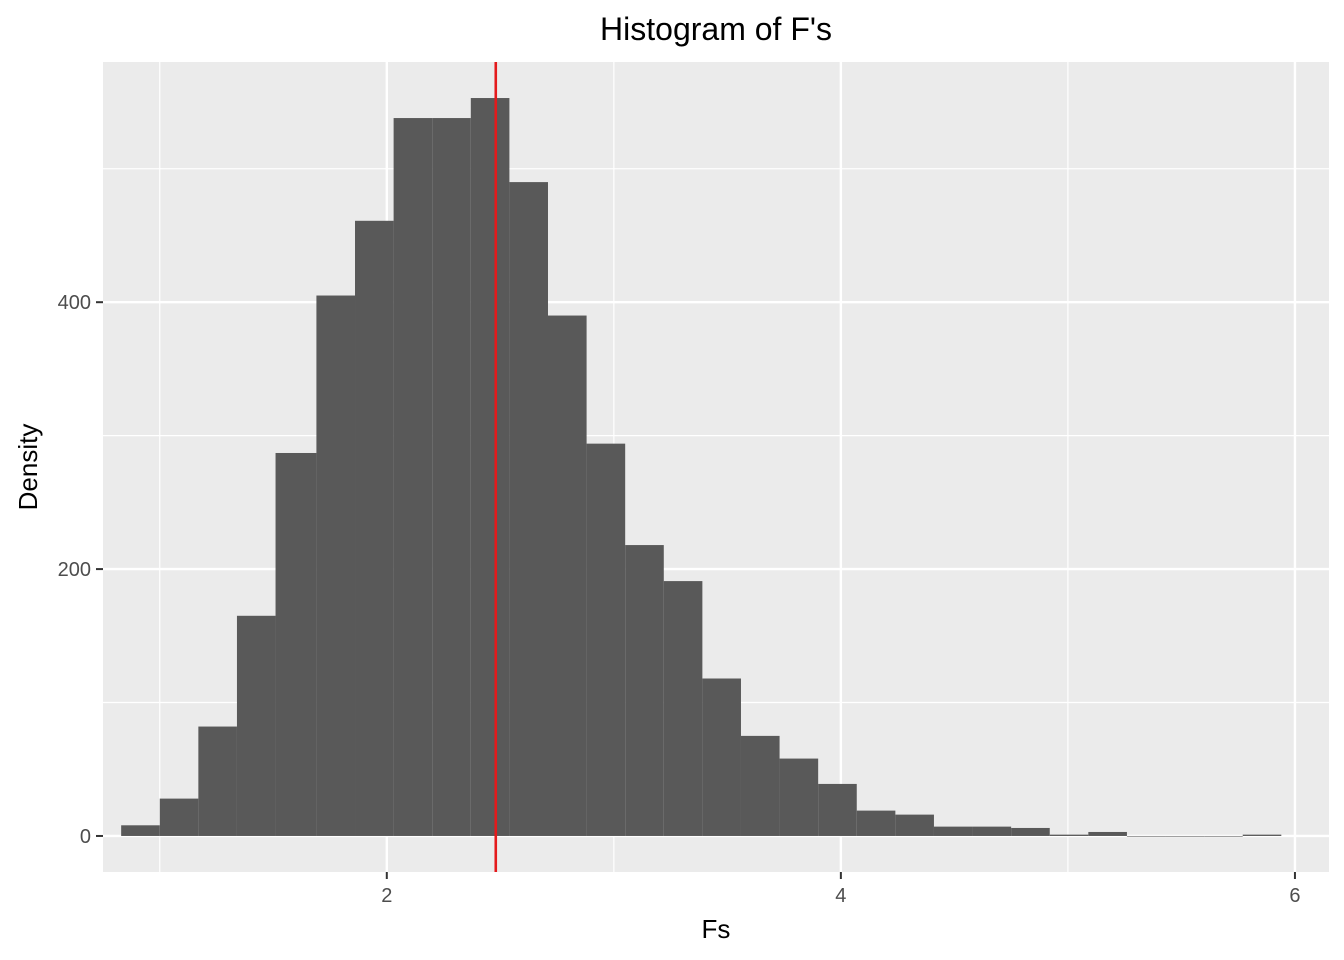 This screenshot has width=1344, height=960. I want to click on y-axis: 0 200 400, so click(80, 570).